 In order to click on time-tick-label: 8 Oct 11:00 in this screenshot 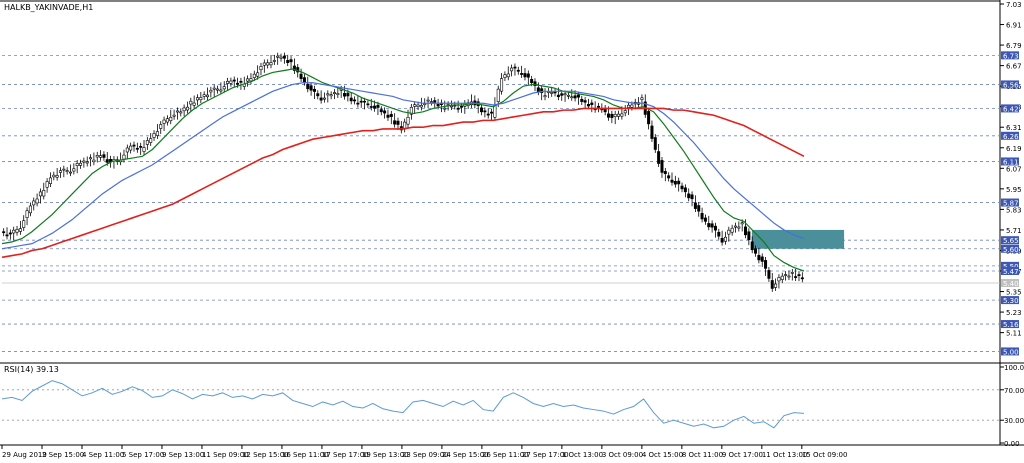, I will do `click(702, 455)`.